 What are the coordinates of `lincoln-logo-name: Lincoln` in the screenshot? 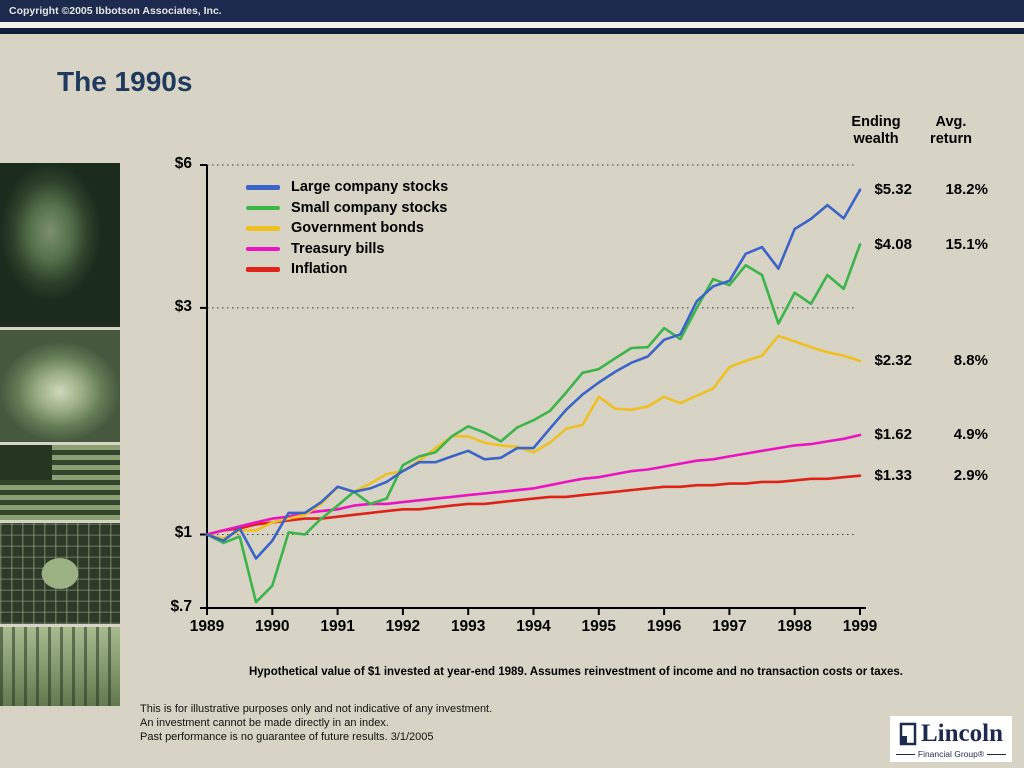 It's located at (962, 733).